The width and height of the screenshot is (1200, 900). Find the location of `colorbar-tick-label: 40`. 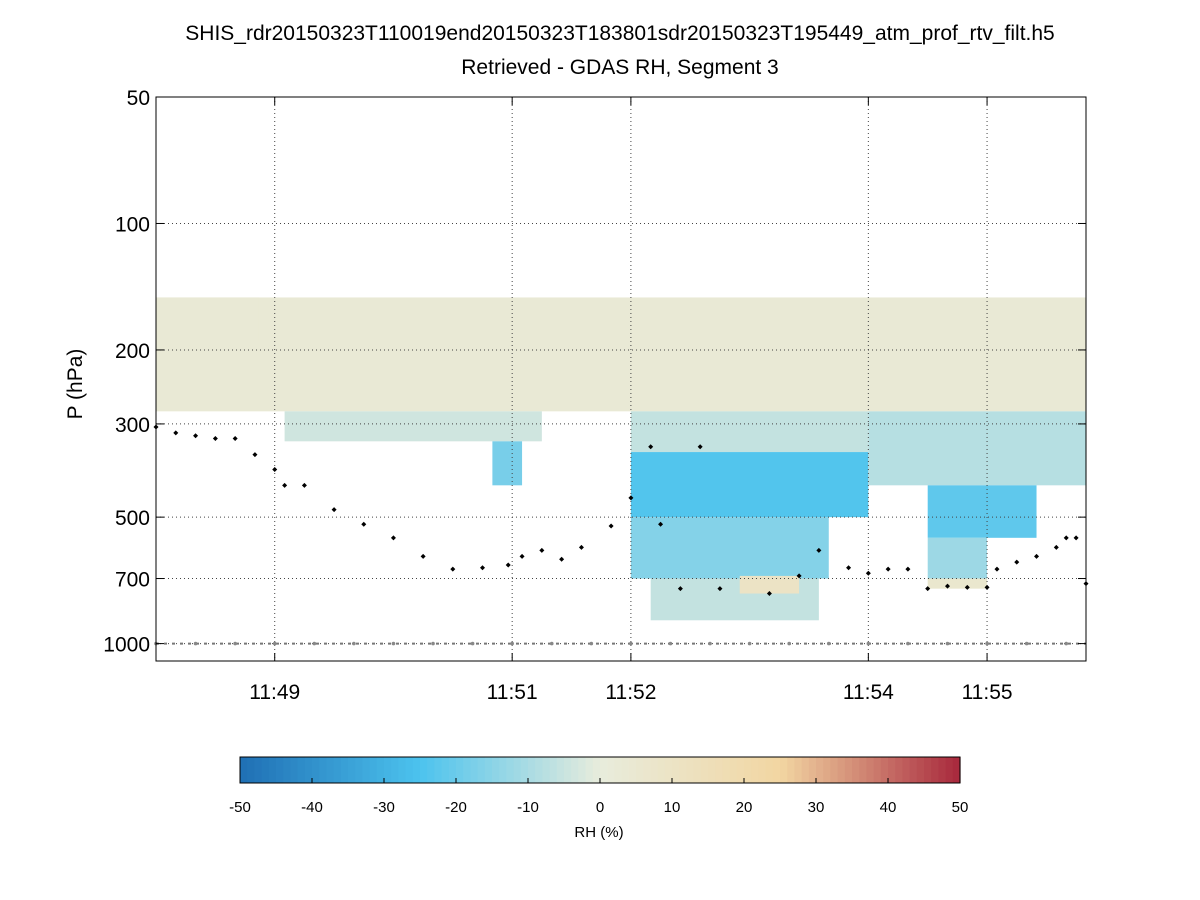

colorbar-tick-label: 40 is located at coordinates (888, 807).